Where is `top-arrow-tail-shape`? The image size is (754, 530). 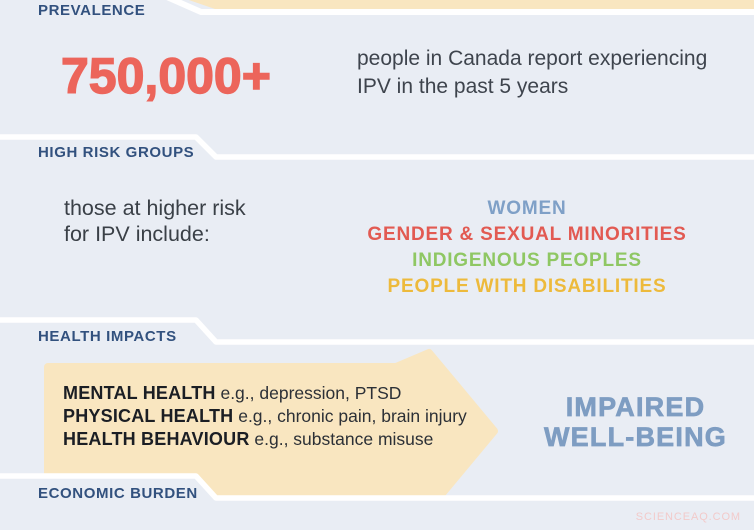
top-arrow-tail-shape is located at coordinates (471, 4).